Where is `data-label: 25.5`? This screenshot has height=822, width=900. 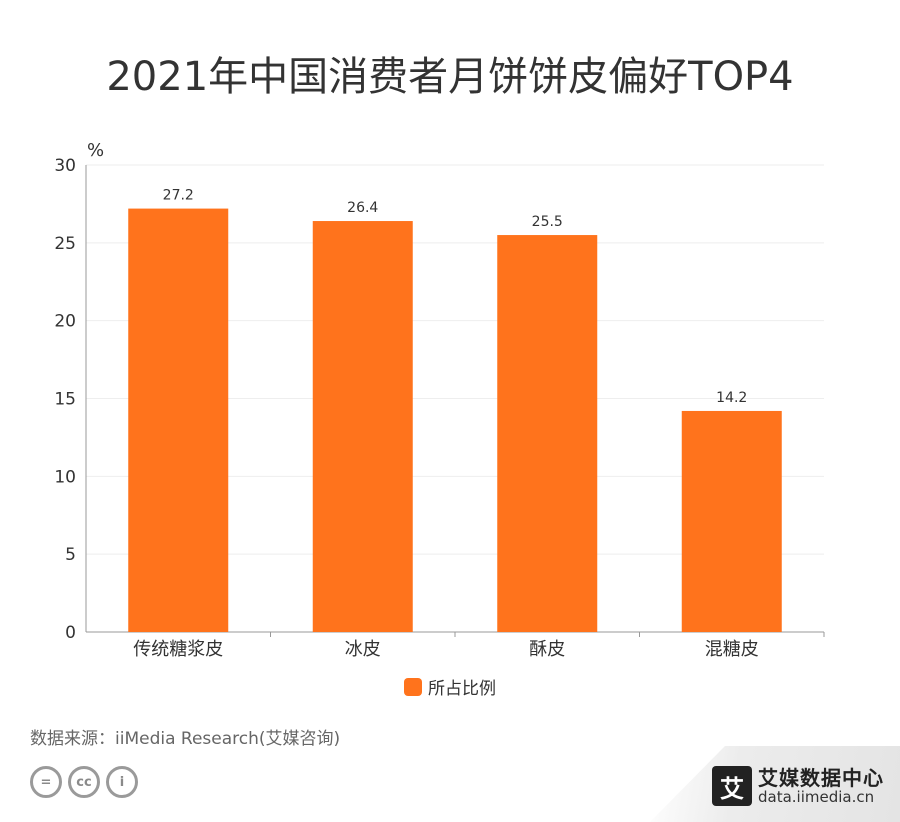
data-label: 25.5 is located at coordinates (547, 222).